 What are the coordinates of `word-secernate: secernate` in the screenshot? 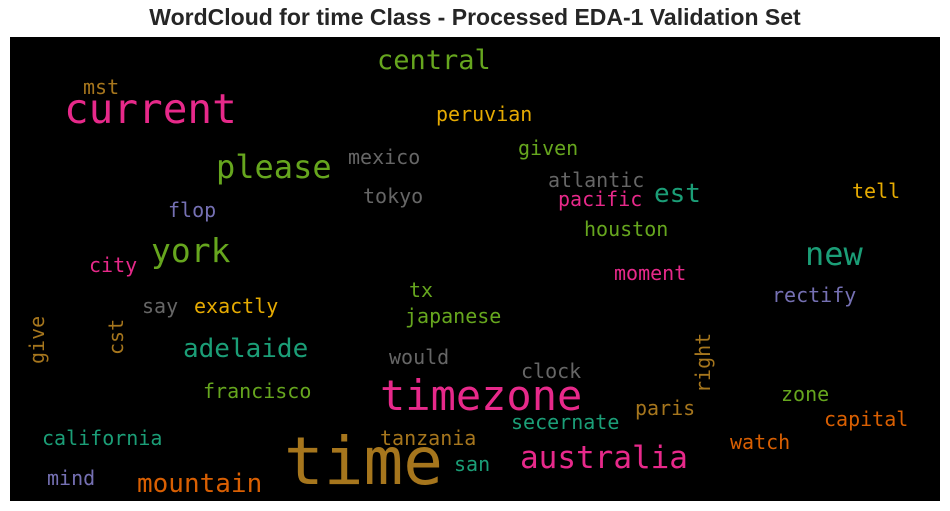 It's located at (565, 422).